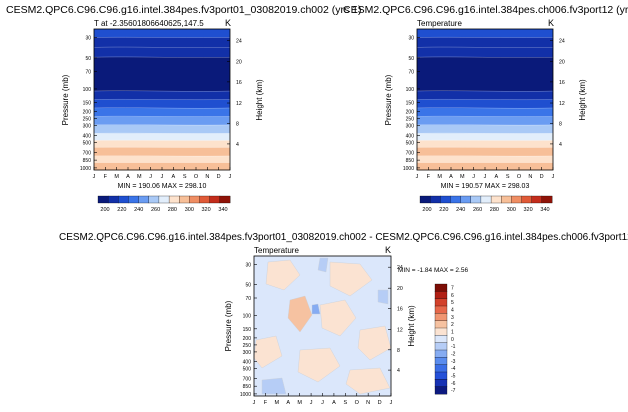 The height and width of the screenshot is (412, 628). Describe the element at coordinates (276, 250) in the screenshot. I see `panel-3-left-label: Temperature` at that location.